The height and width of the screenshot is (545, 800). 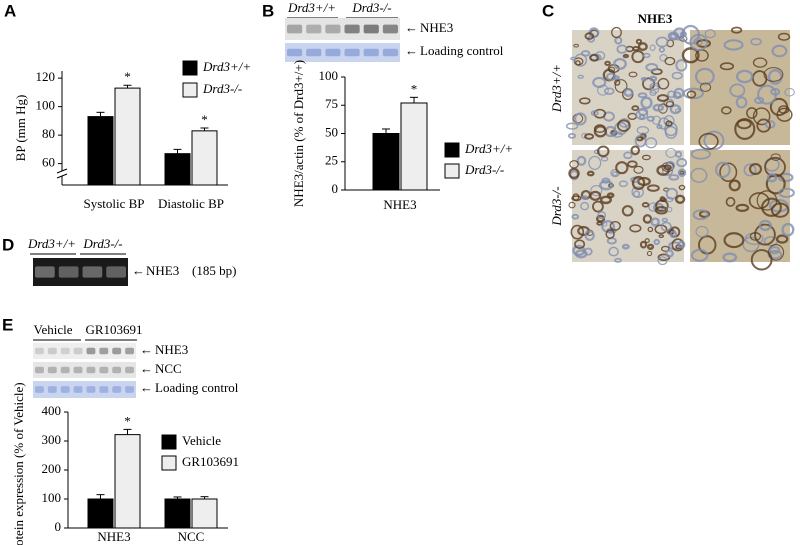 What do you see at coordinates (62, 176) in the screenshot?
I see `axis-break` at bounding box center [62, 176].